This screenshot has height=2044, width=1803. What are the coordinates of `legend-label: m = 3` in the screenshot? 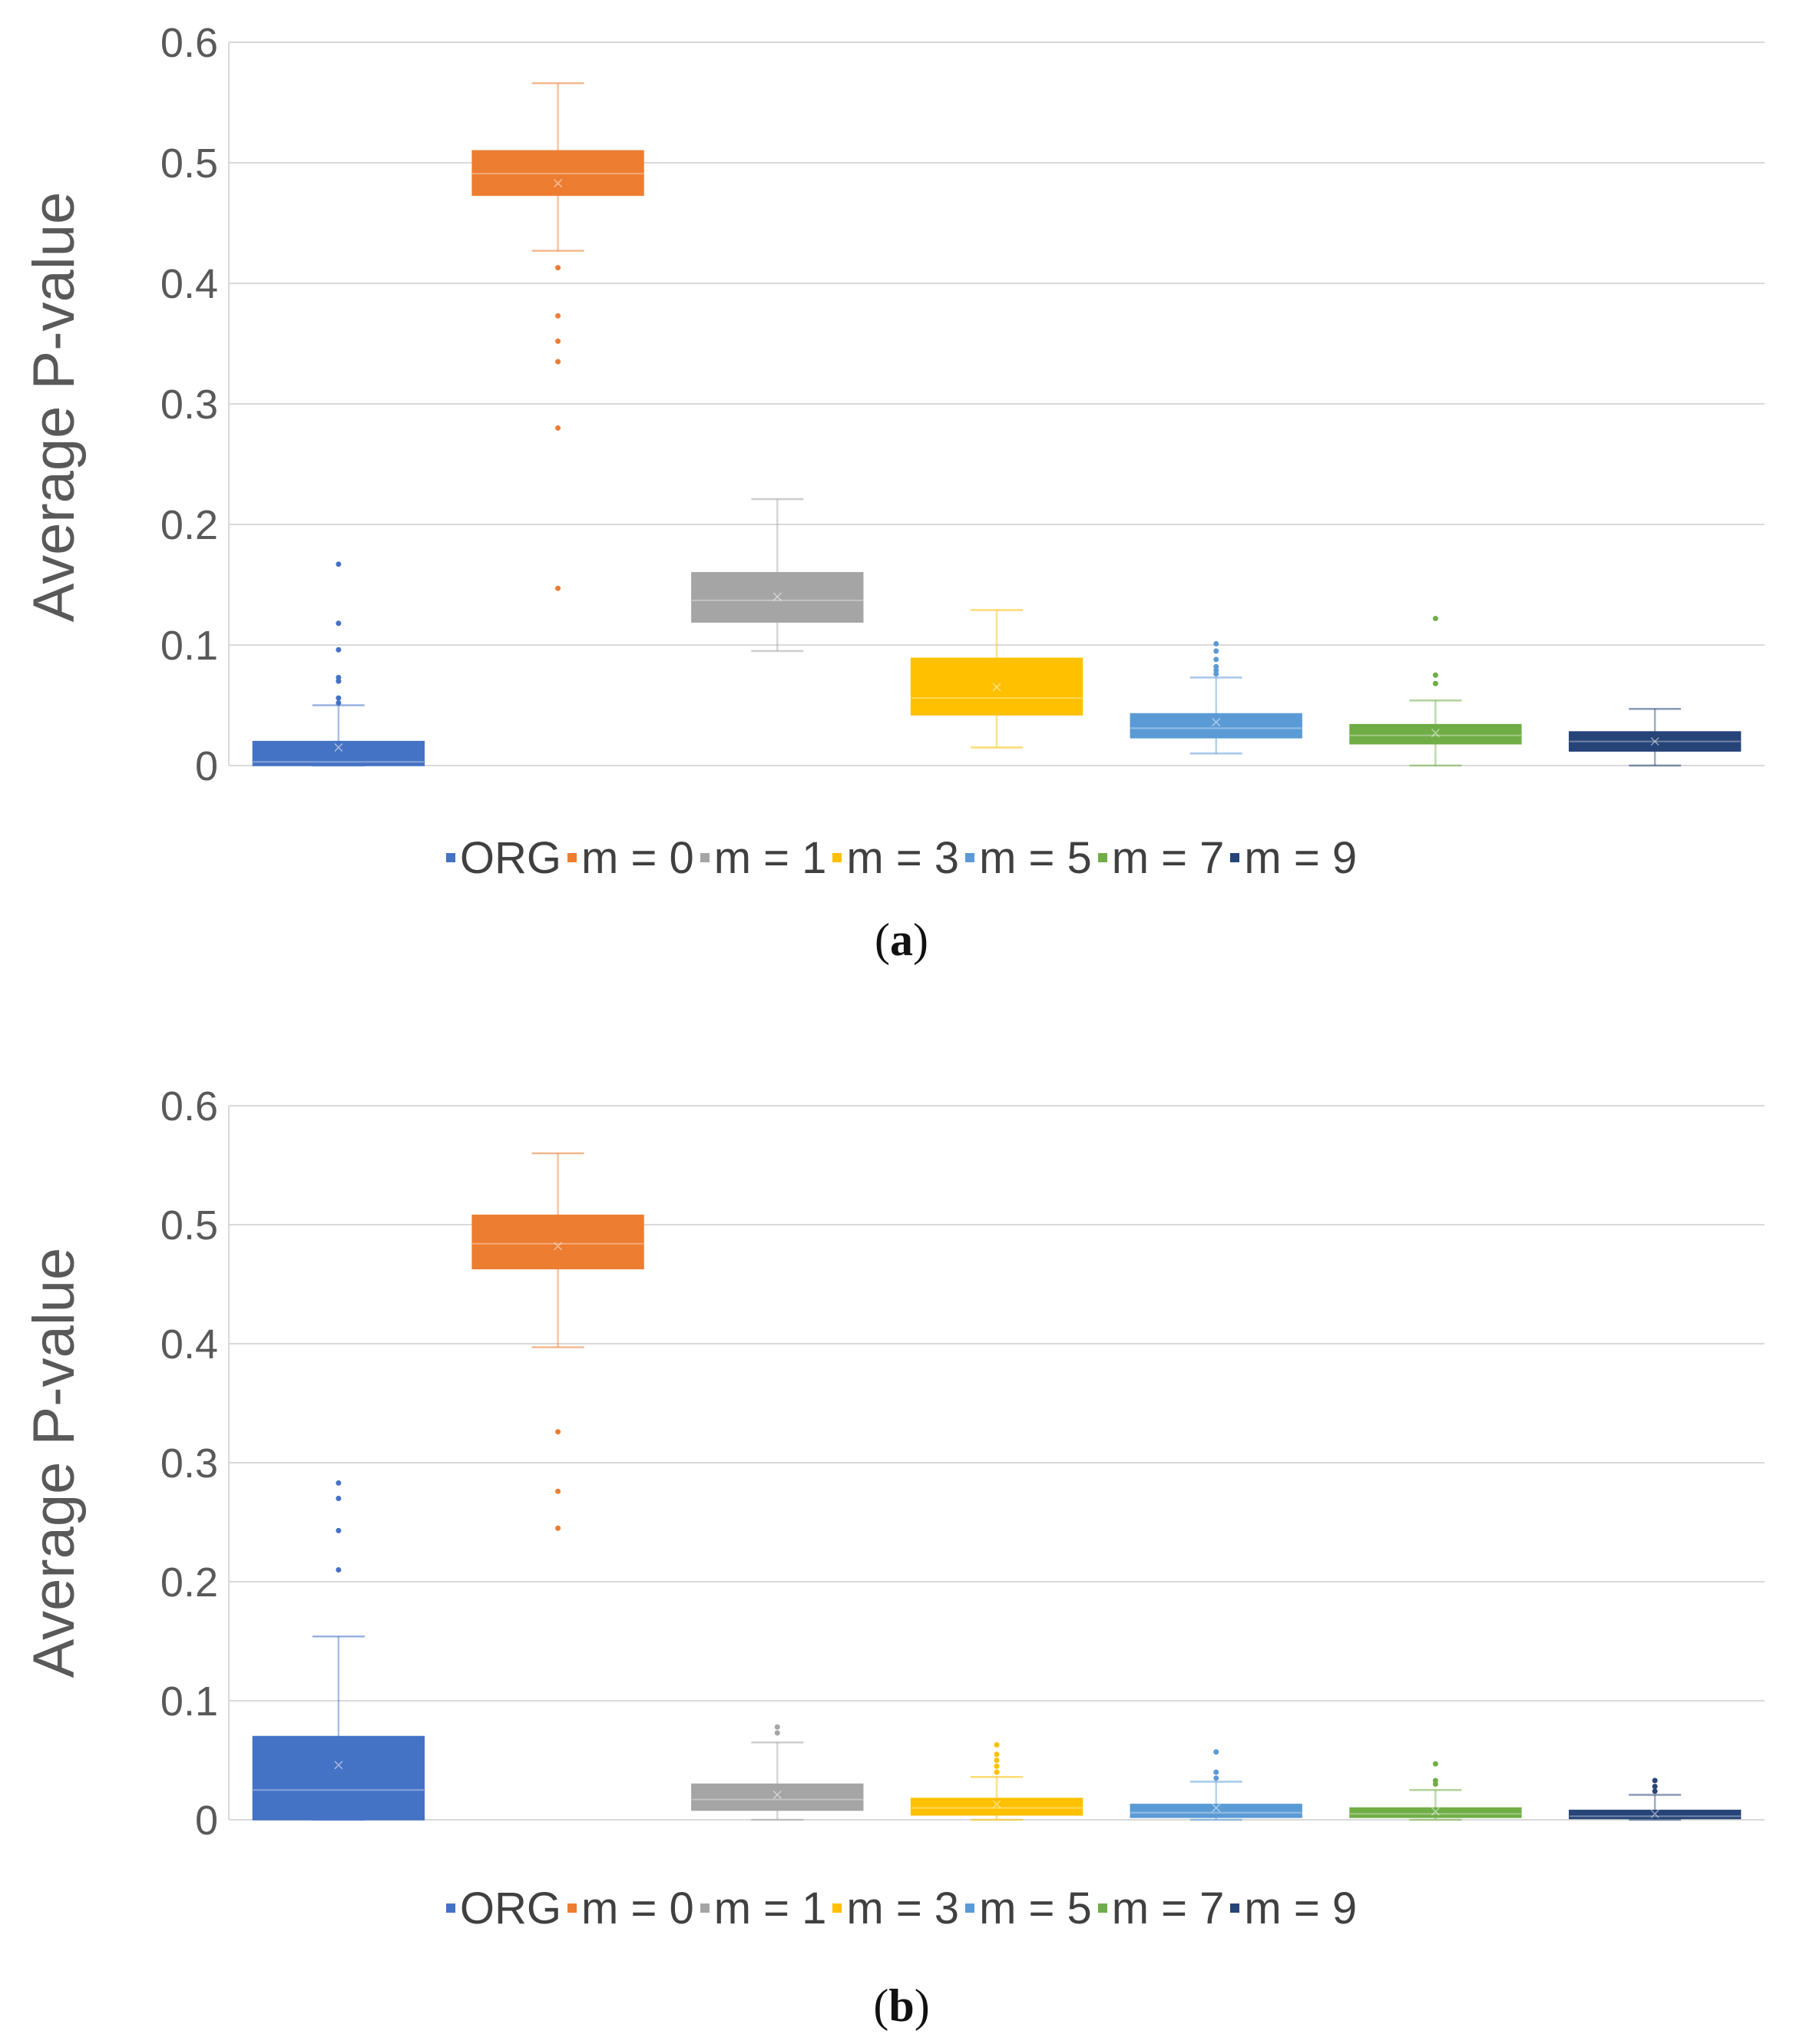 It's located at (903, 1908).